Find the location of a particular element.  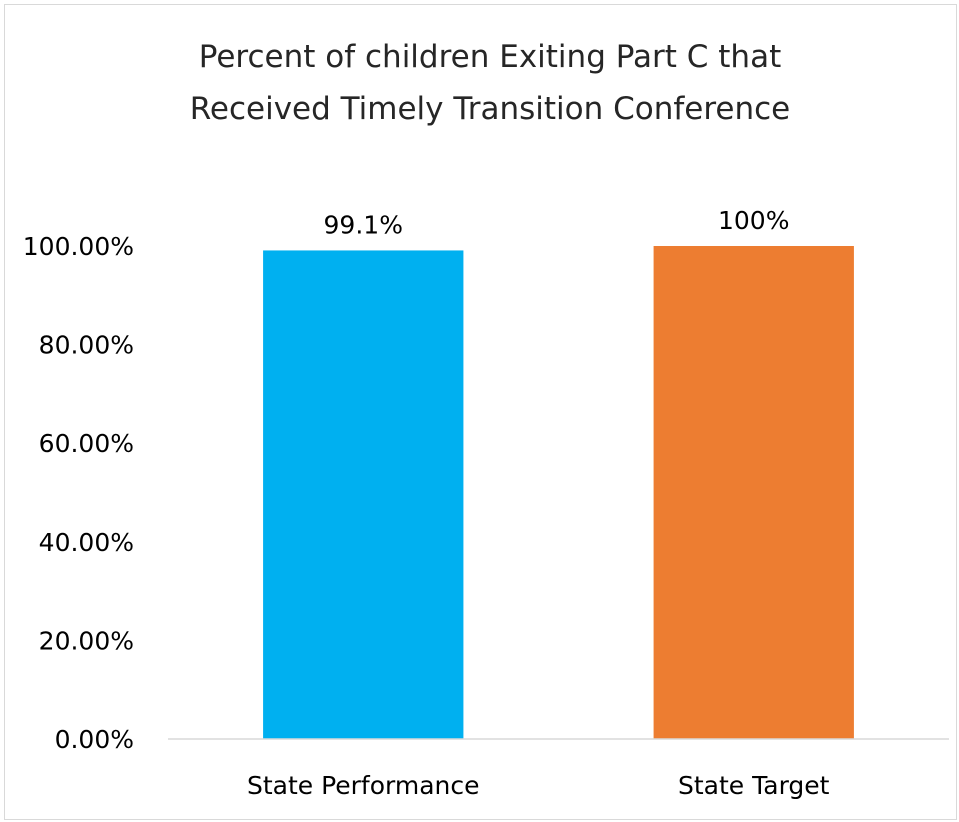

y-tick-label: 40.00% is located at coordinates (86, 542).